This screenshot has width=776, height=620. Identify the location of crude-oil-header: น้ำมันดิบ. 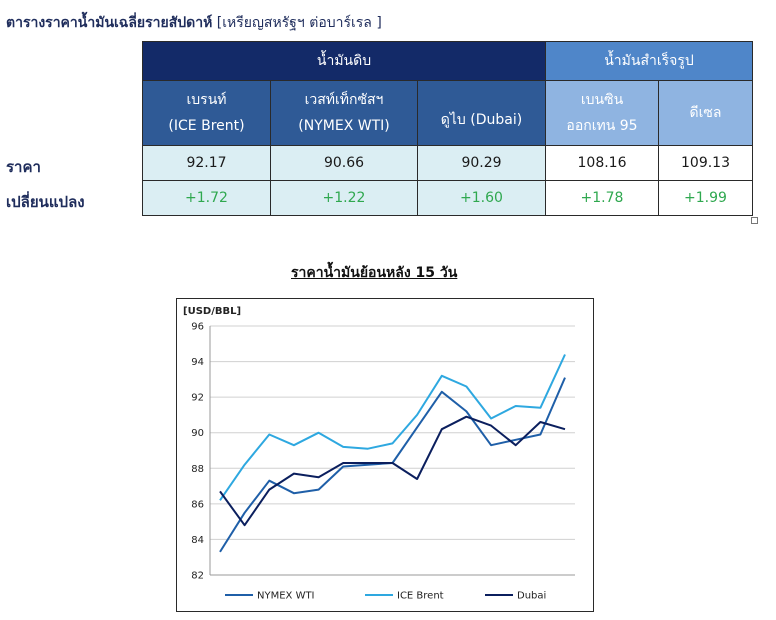
(344, 61).